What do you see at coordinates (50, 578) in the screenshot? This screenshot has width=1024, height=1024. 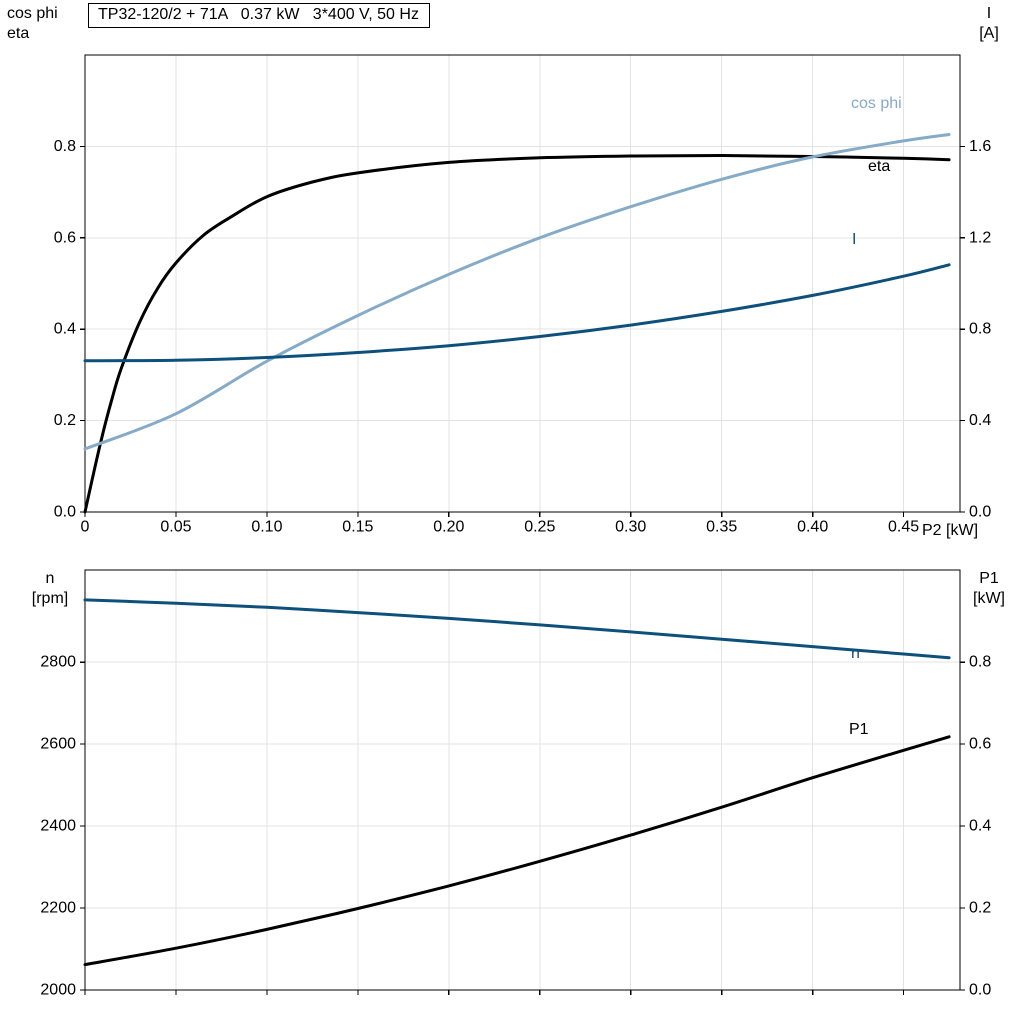 I see `speed-axis-label: n` at bounding box center [50, 578].